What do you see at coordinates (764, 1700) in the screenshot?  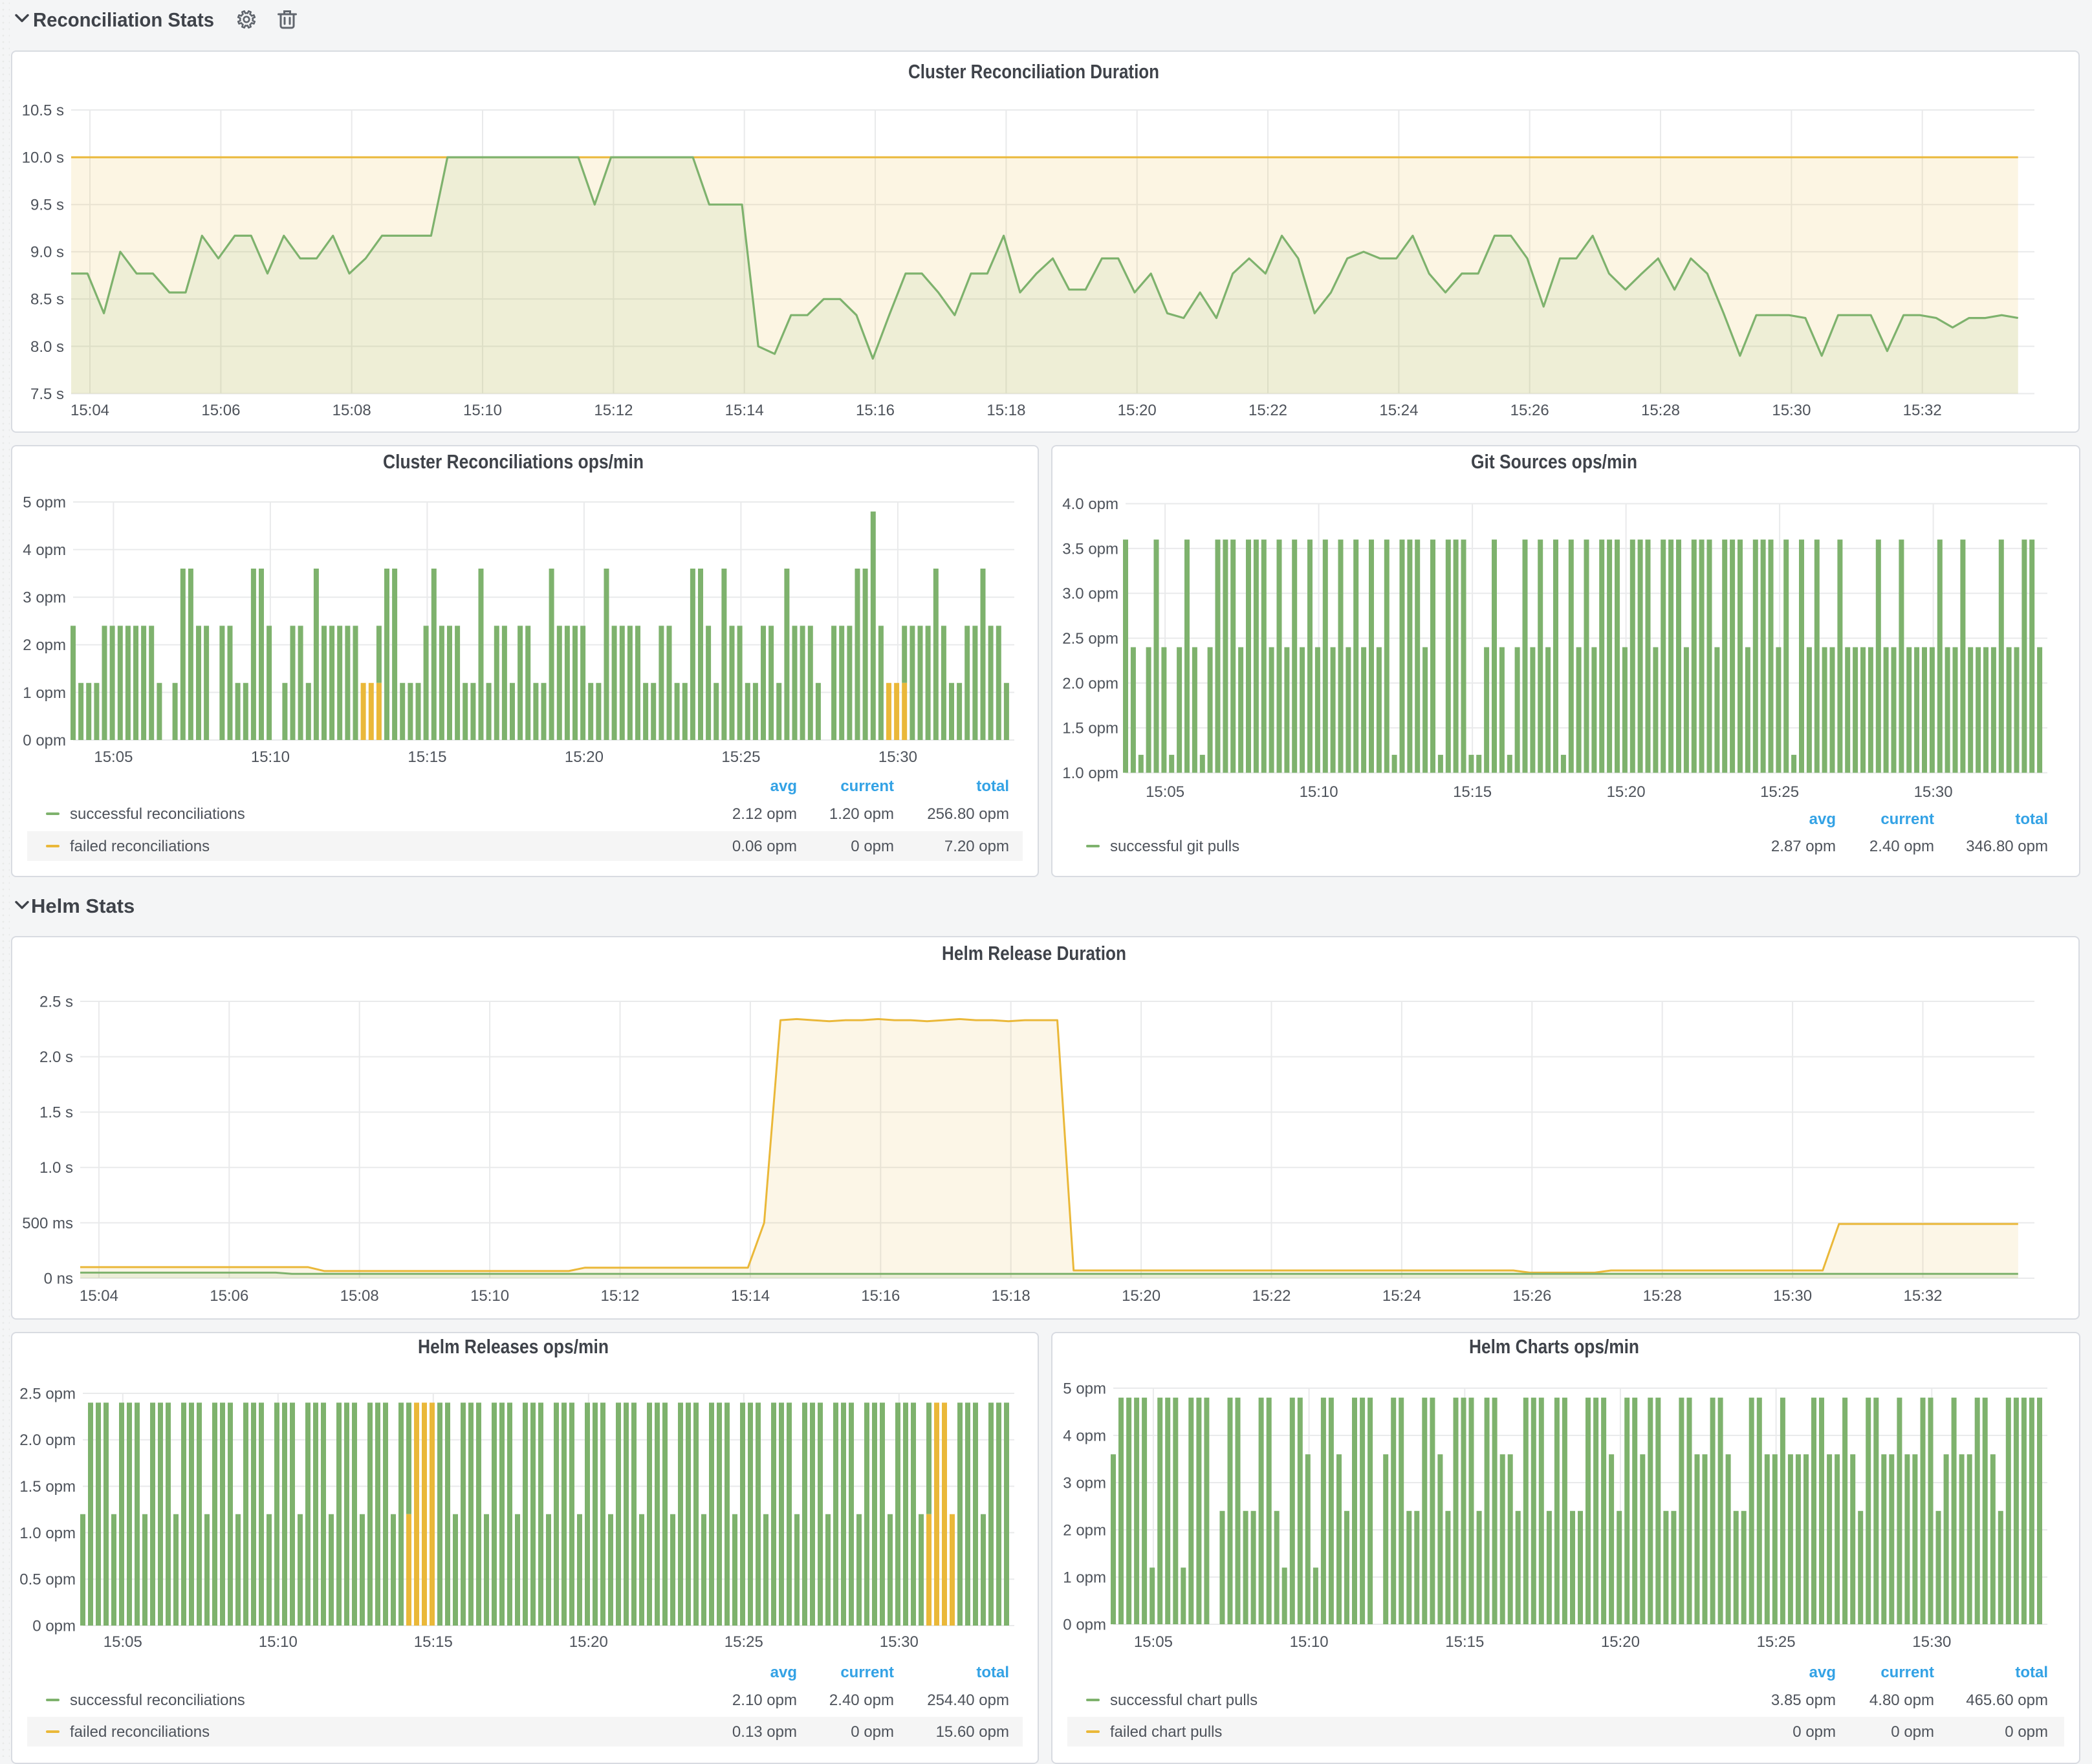 I see `svg-text: 2.10 opm` at bounding box center [764, 1700].